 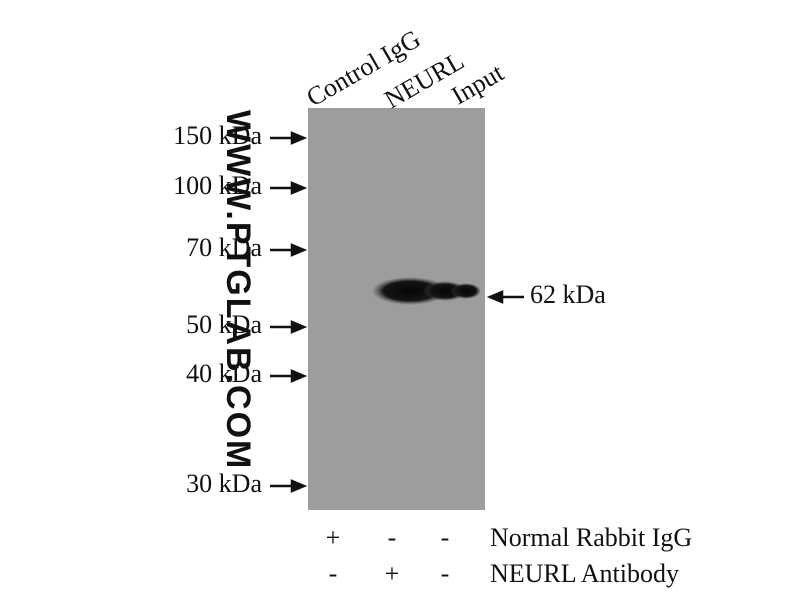 I want to click on marker-label: 30 kDa, so click(x=224, y=483).